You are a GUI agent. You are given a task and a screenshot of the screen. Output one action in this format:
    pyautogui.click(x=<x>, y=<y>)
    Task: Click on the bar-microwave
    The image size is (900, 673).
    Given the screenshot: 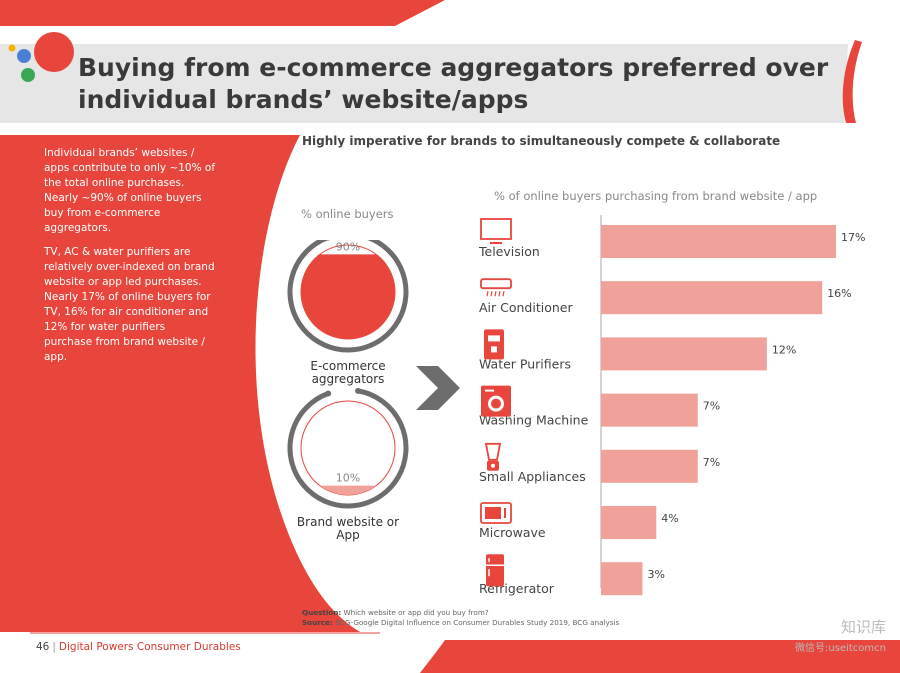 What is the action you would take?
    pyautogui.click(x=628, y=522)
    